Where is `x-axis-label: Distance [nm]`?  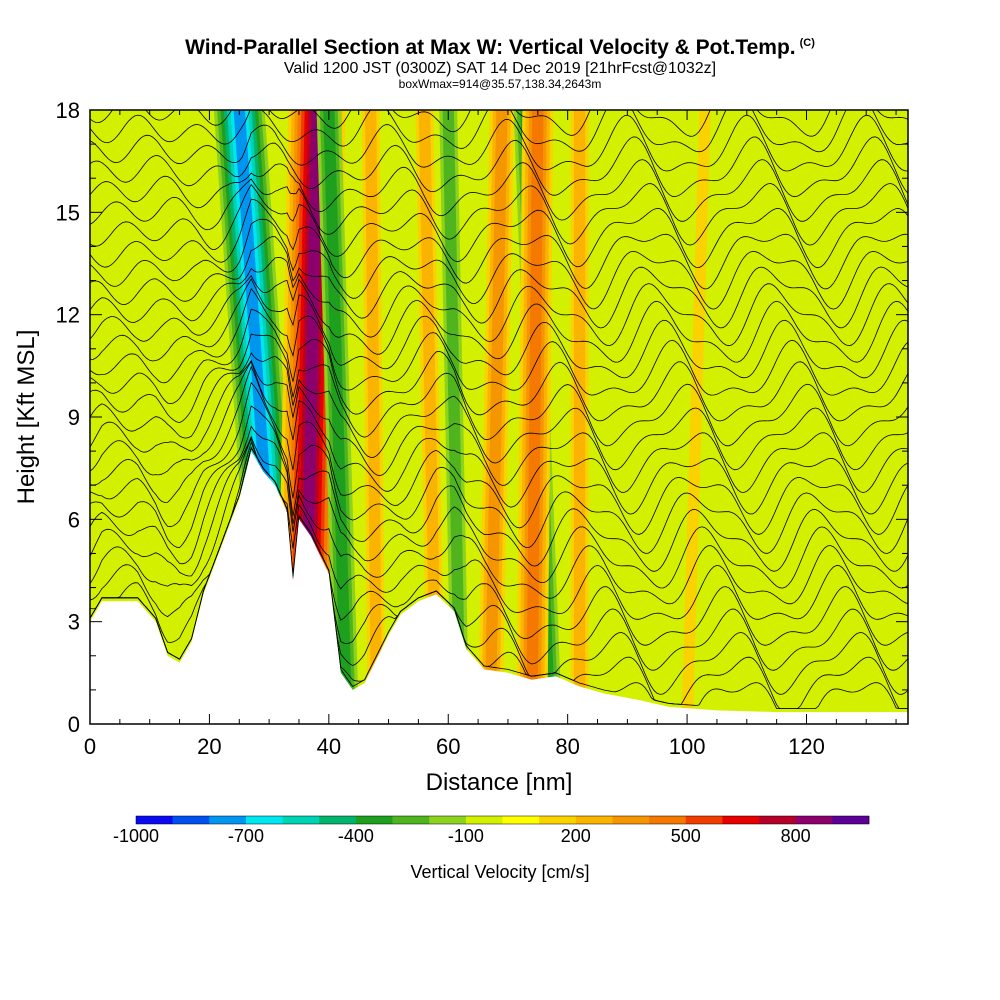 x-axis-label: Distance [nm] is located at coordinates (499, 782).